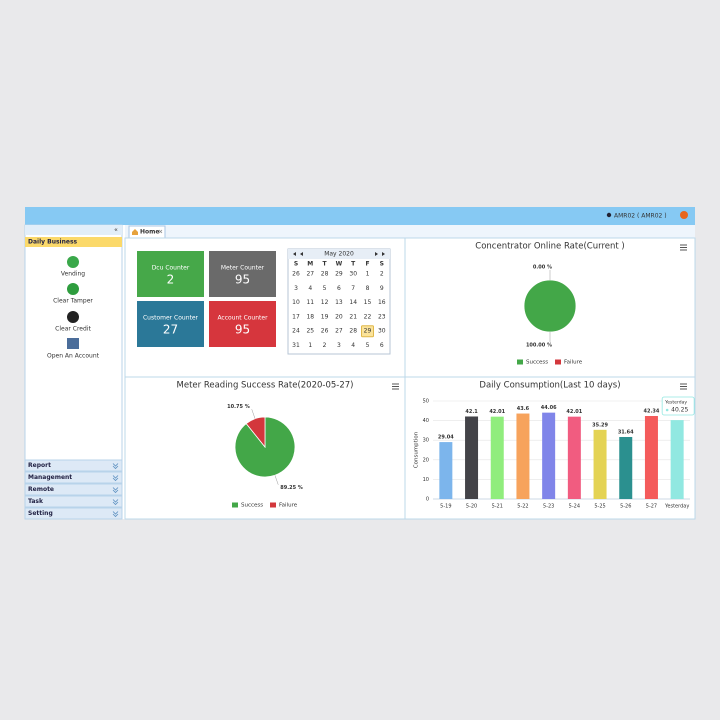 The height and width of the screenshot is (720, 720). Describe the element at coordinates (368, 302) in the screenshot. I see `calendar-day: 15` at that location.